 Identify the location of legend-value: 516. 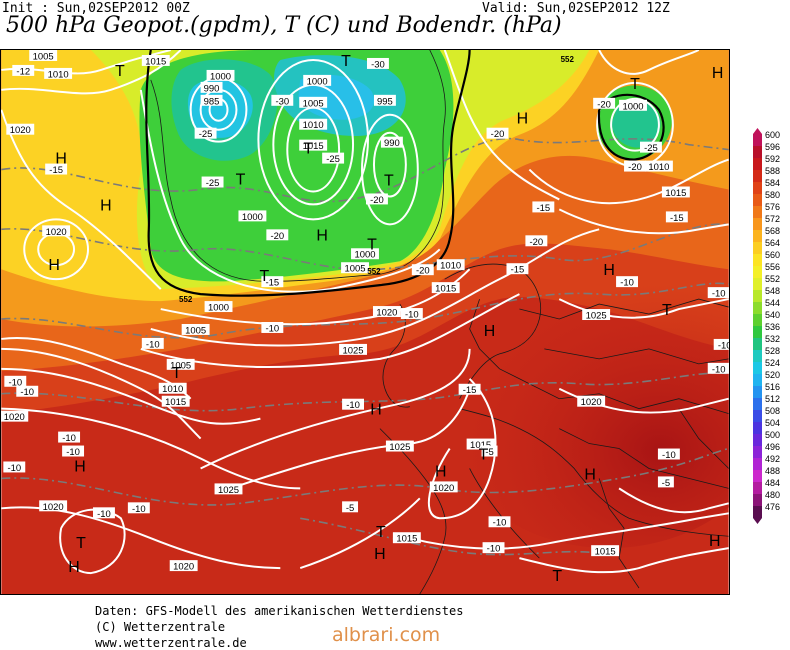
(772, 387).